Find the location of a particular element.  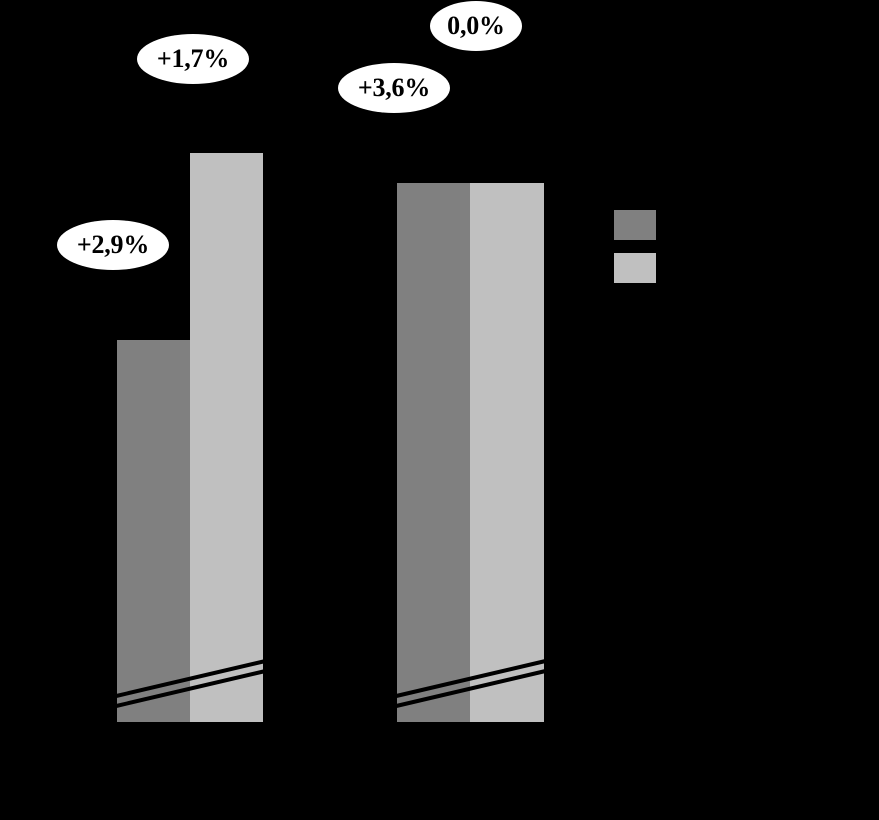

callout-growth-group-1-dark: +2,9% is located at coordinates (113, 245).